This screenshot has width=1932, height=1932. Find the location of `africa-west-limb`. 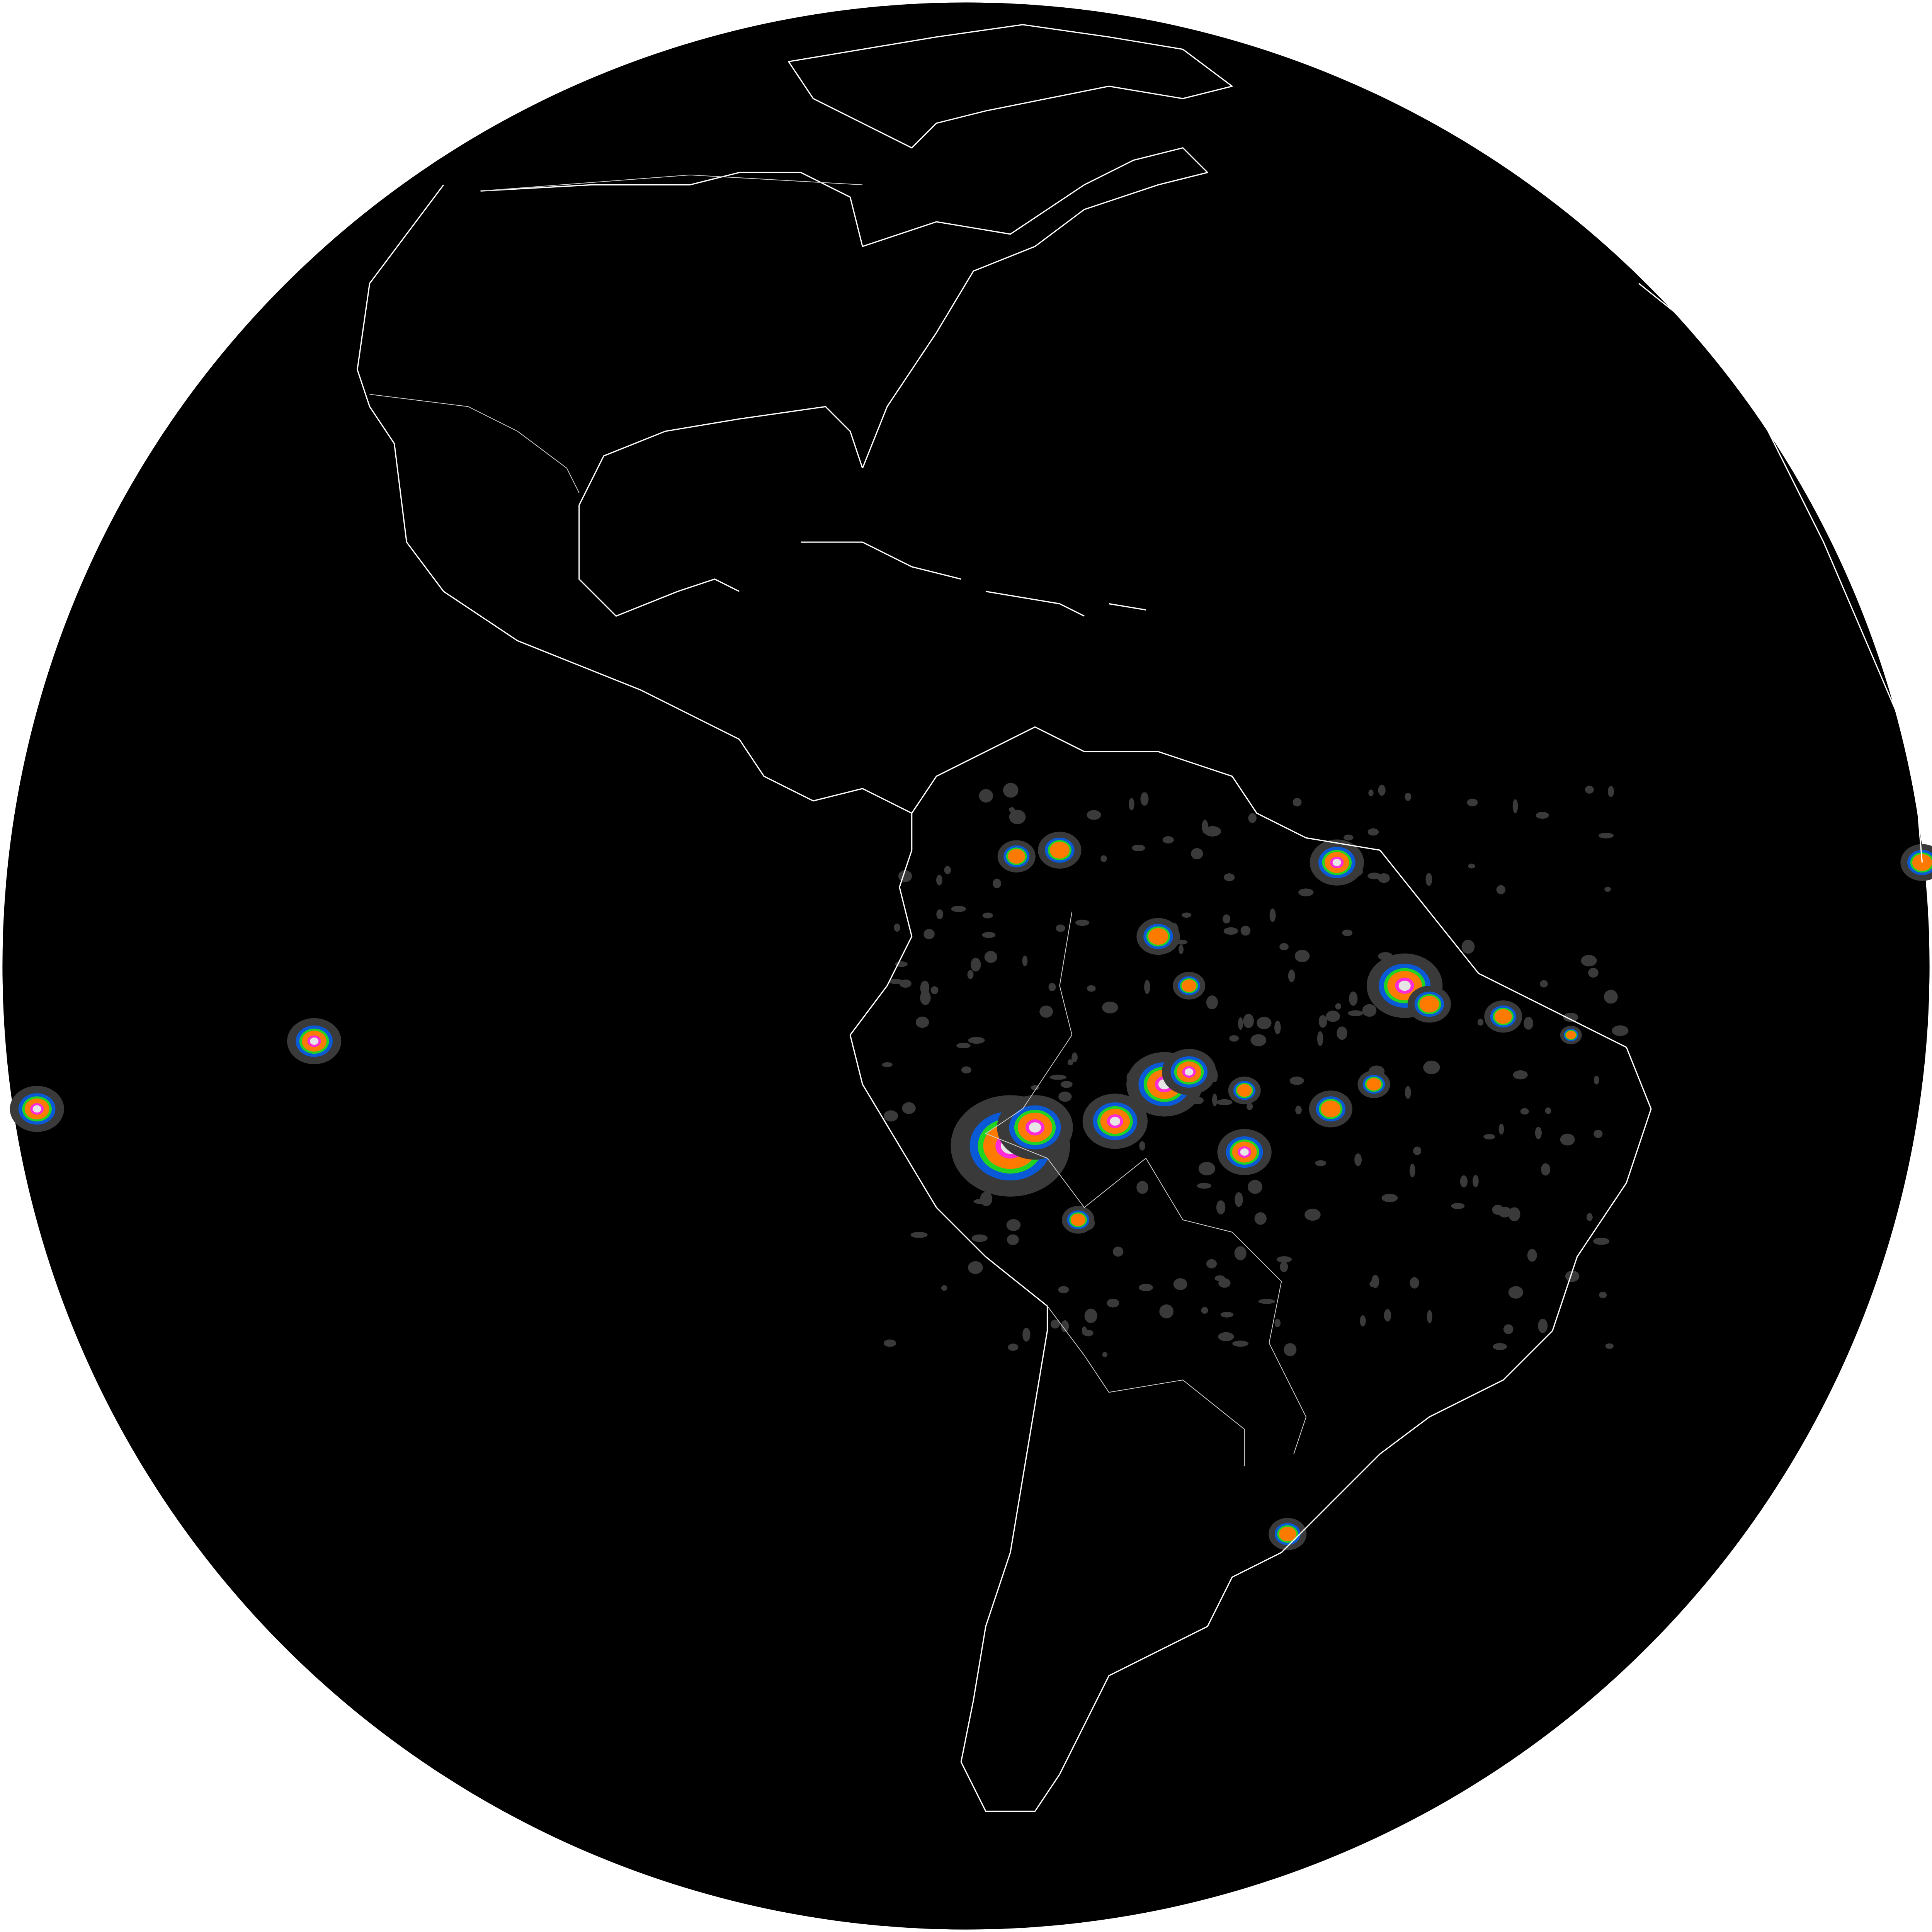

africa-west-limb is located at coordinates (1781, 573).